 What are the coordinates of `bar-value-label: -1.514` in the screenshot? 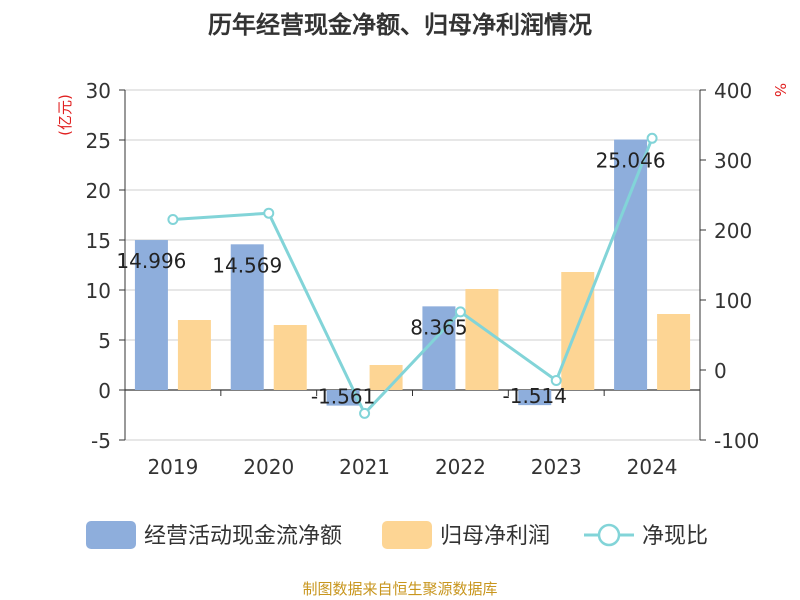 It's located at (535, 396).